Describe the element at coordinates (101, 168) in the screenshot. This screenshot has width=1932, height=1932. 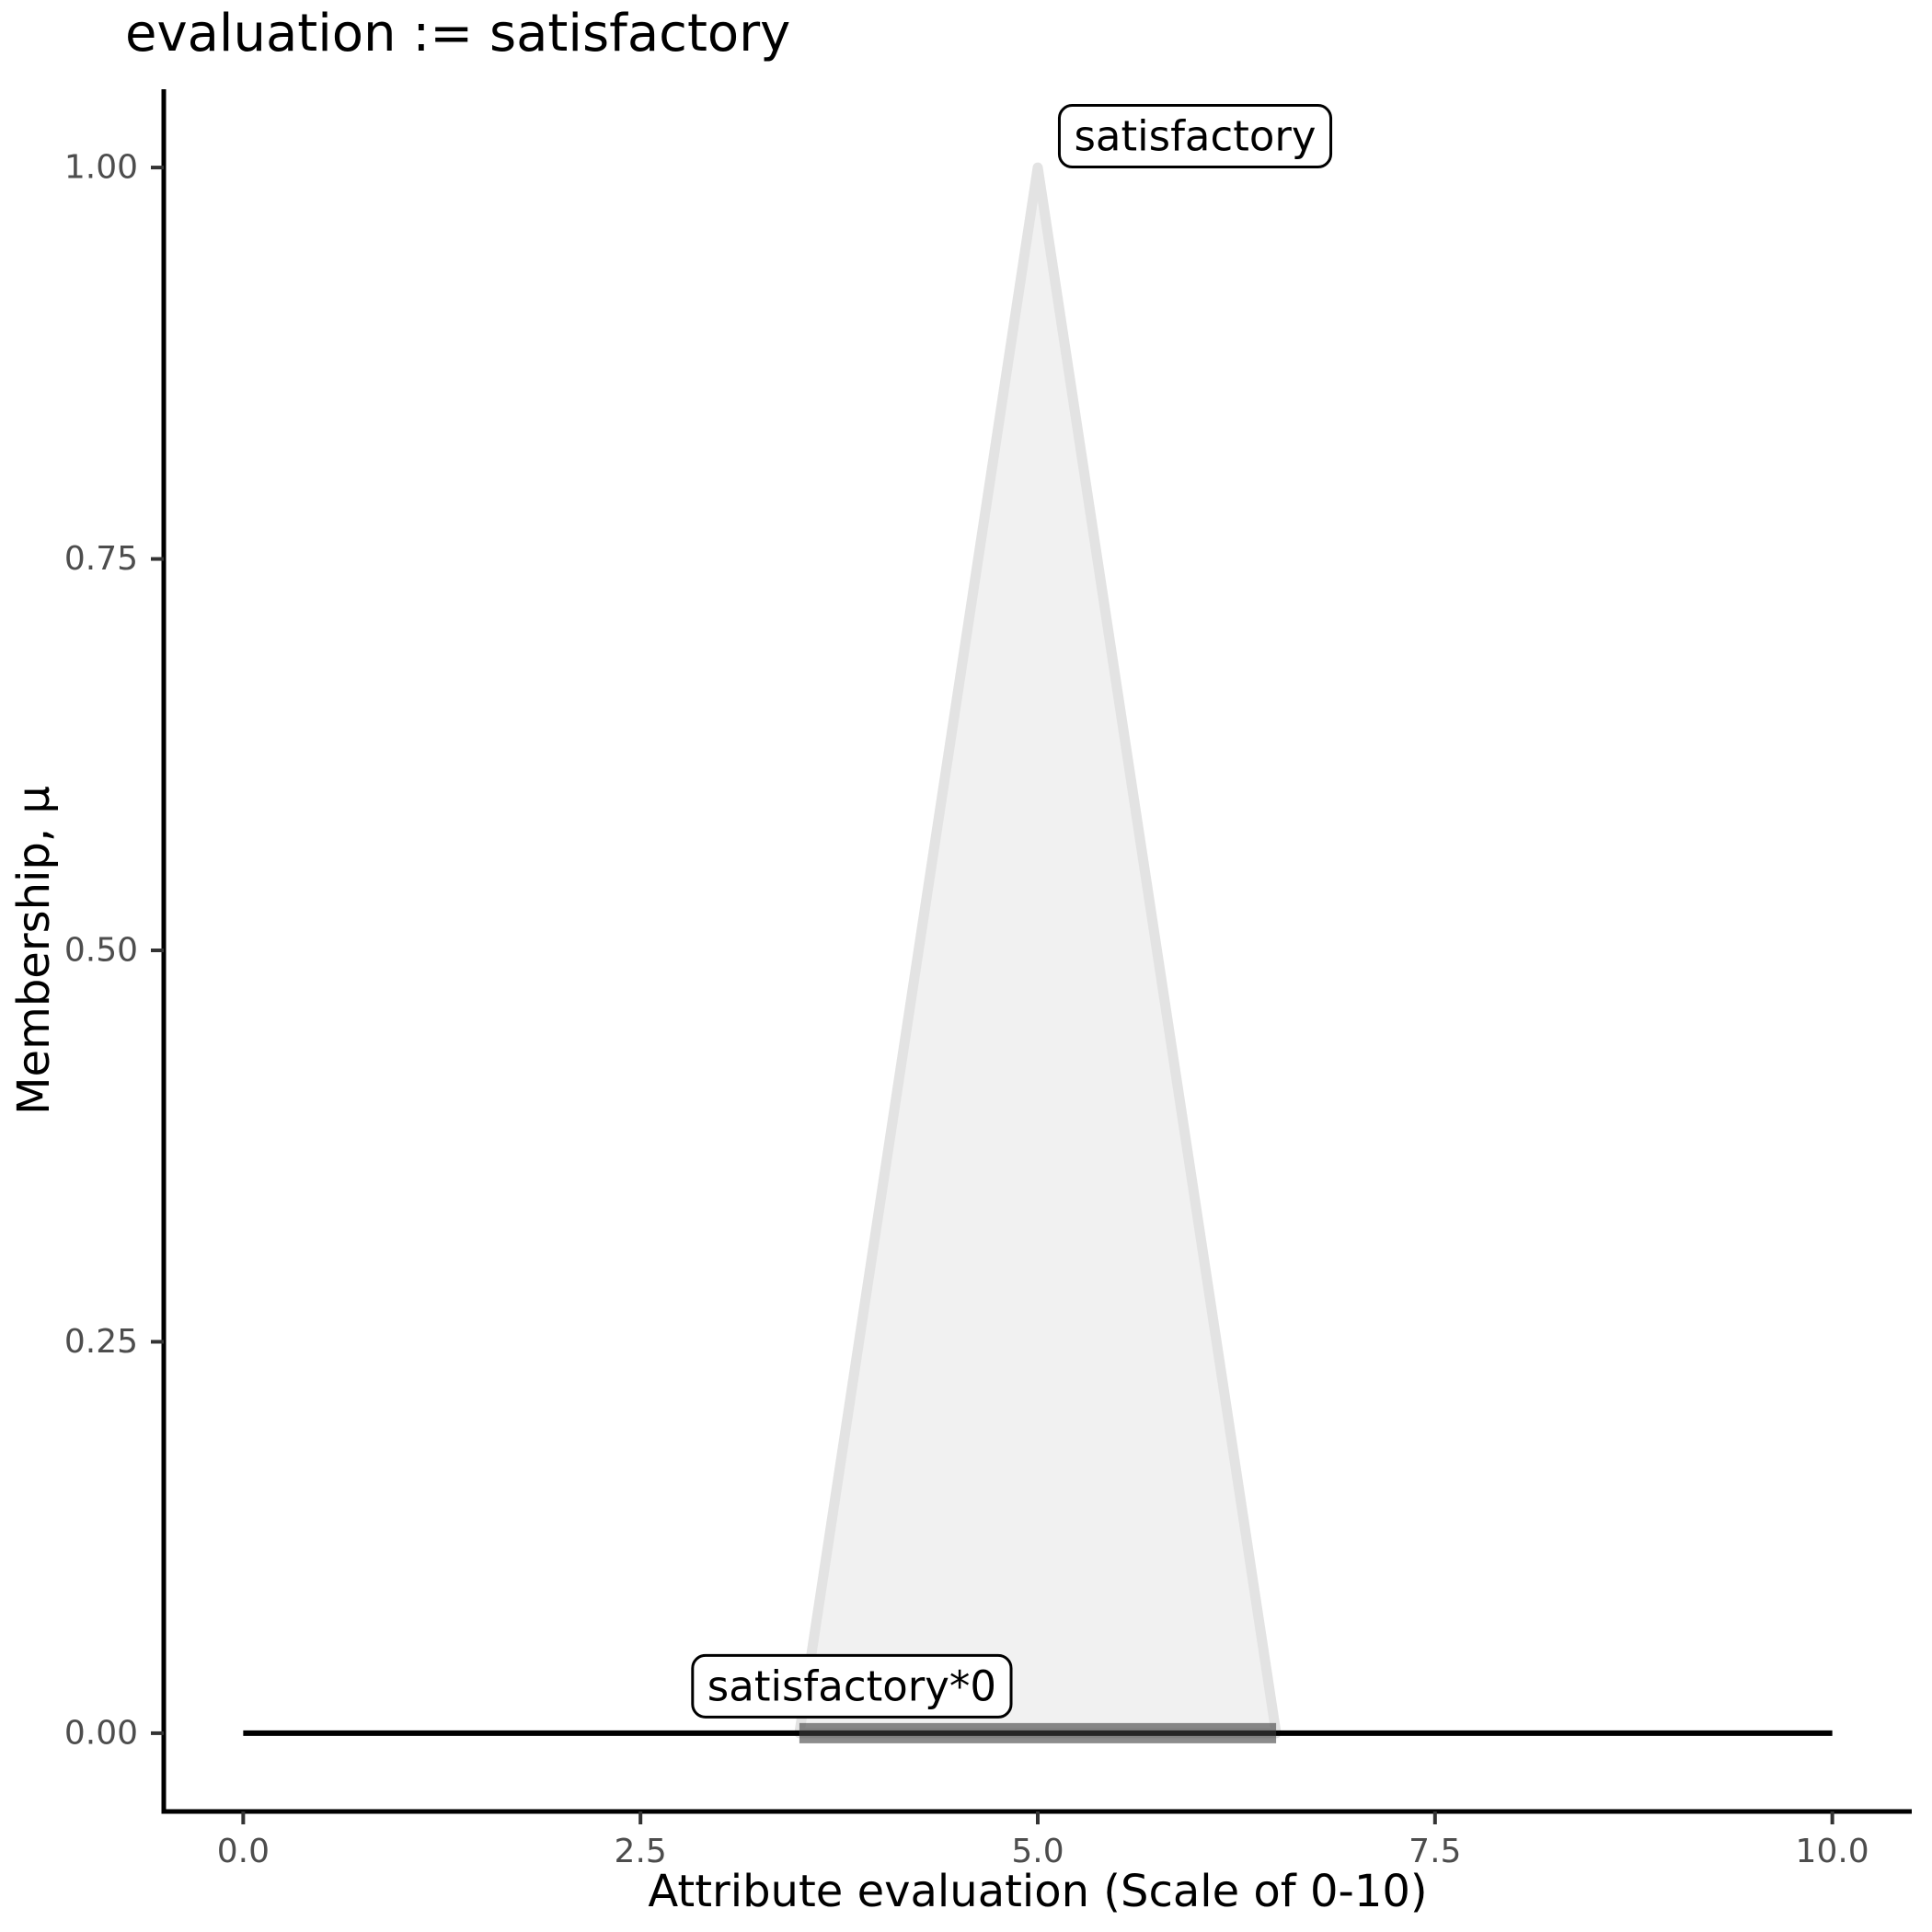
I see `y-tick-label: 1.00` at that location.